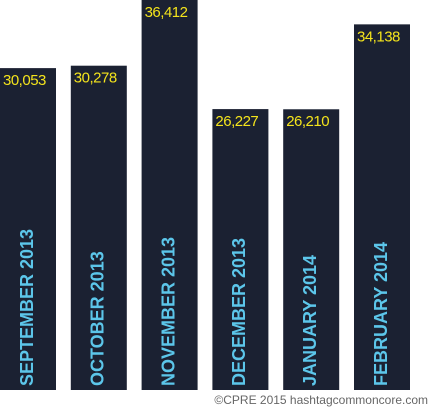 The width and height of the screenshot is (430, 410). What do you see at coordinates (239, 312) in the screenshot?
I see `category-label: DECEMBER 2013` at bounding box center [239, 312].